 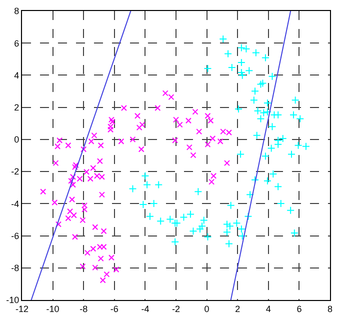 I want to click on x-tick-label: 4, so click(x=268, y=309).